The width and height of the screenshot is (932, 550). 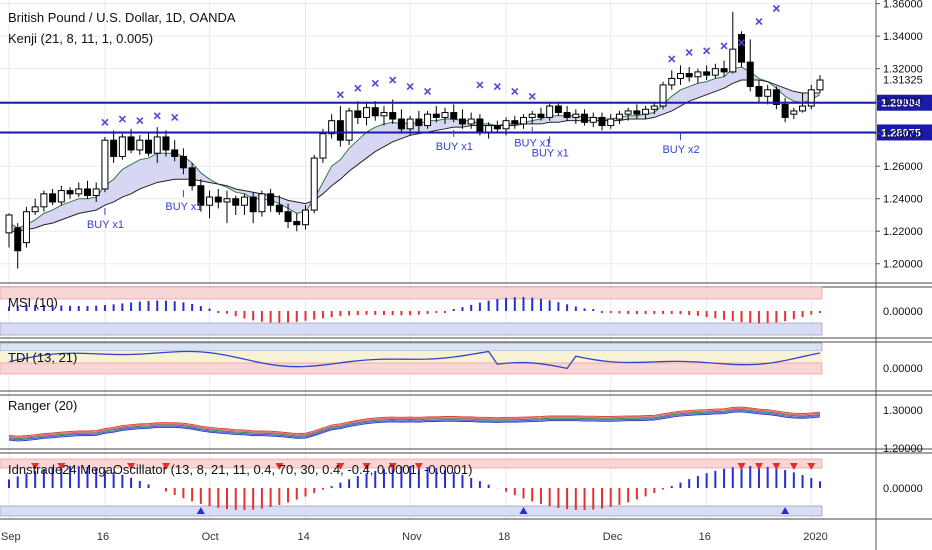 I want to click on price-tick-label: 1.30000, so click(x=903, y=102).